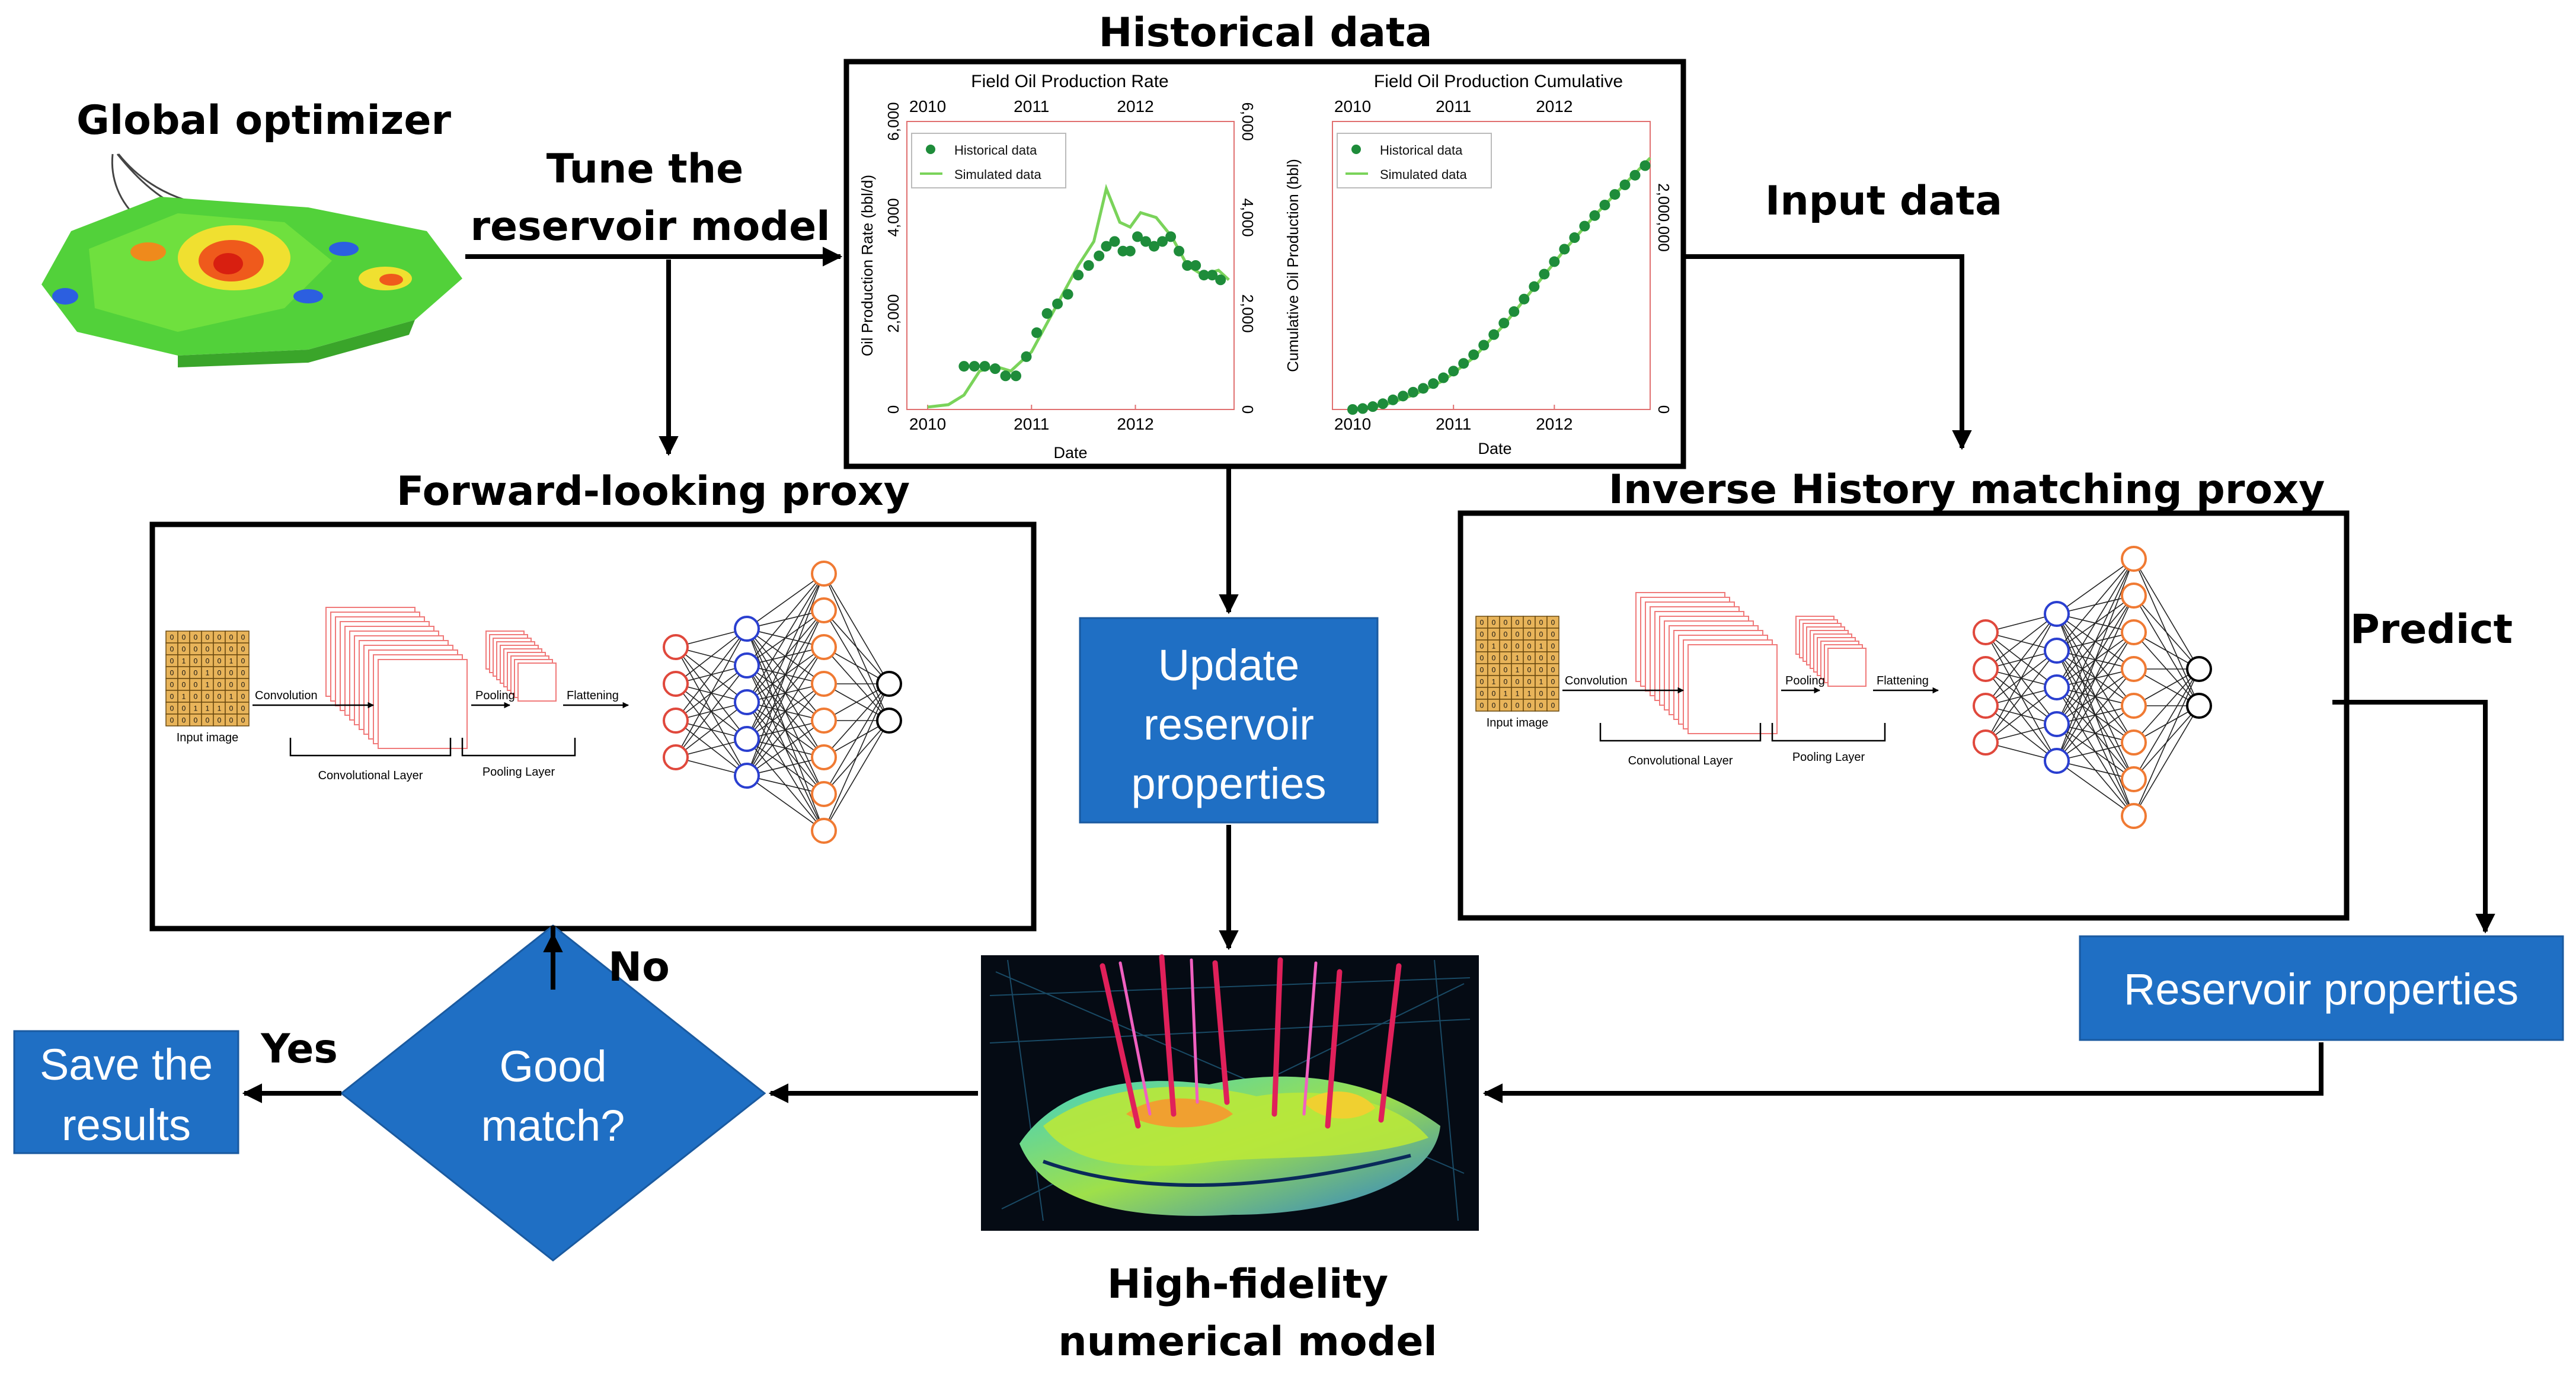 The width and height of the screenshot is (2576, 1373). I want to click on input-data-label: Input data, so click(1883, 201).